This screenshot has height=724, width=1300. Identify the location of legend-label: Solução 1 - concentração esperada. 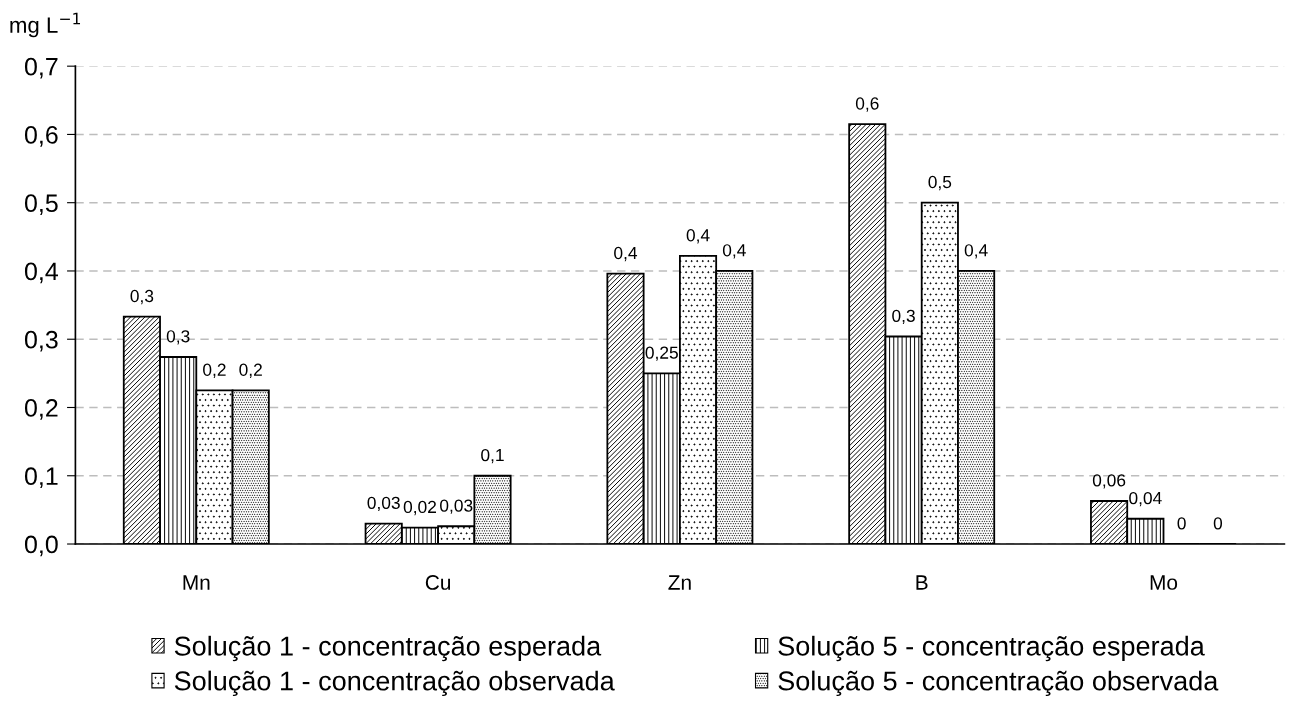
(388, 648).